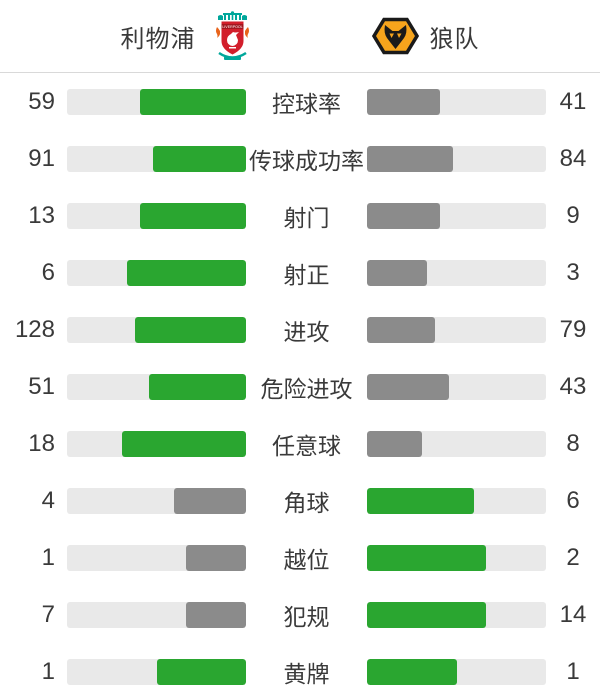 The height and width of the screenshot is (700, 600). What do you see at coordinates (306, 160) in the screenshot?
I see `stat-label: 传球成功率` at bounding box center [306, 160].